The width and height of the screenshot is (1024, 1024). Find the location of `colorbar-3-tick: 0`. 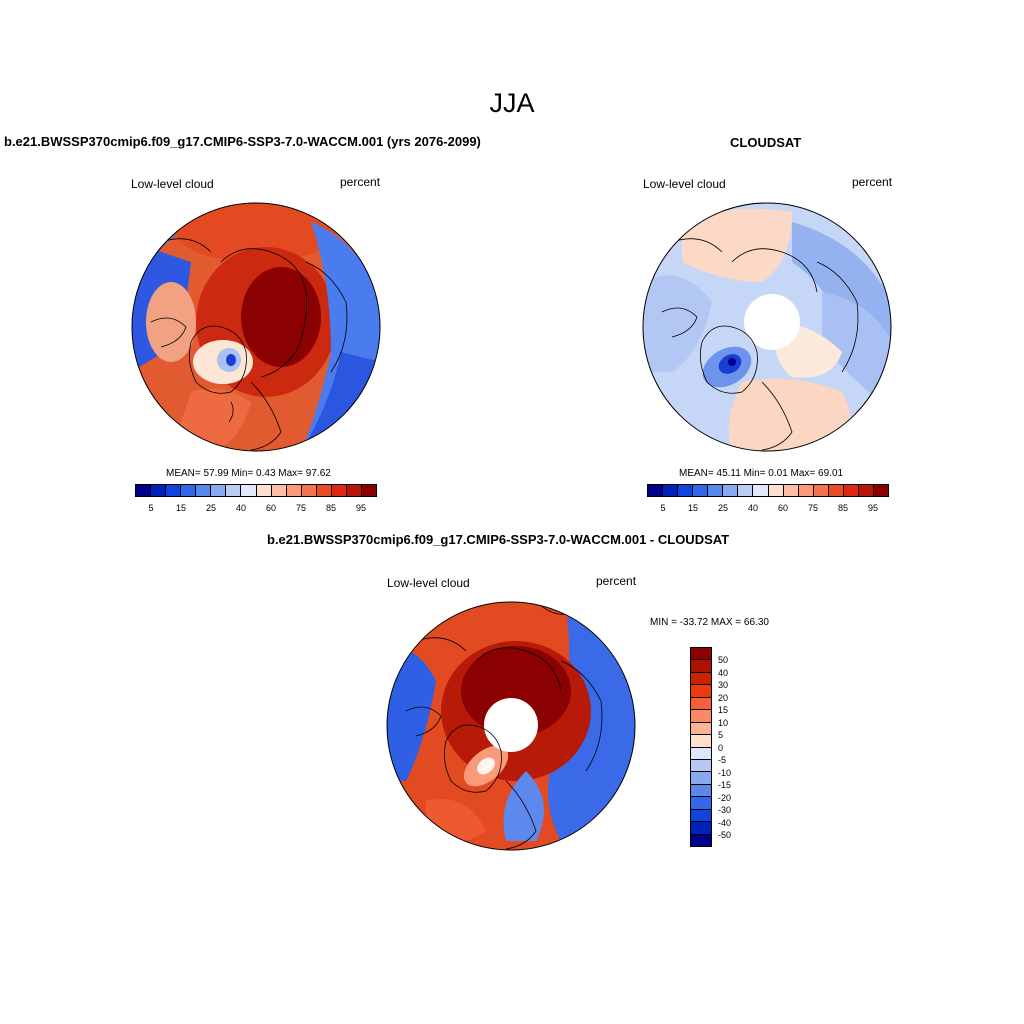

colorbar-3-tick: 0 is located at coordinates (721, 748).